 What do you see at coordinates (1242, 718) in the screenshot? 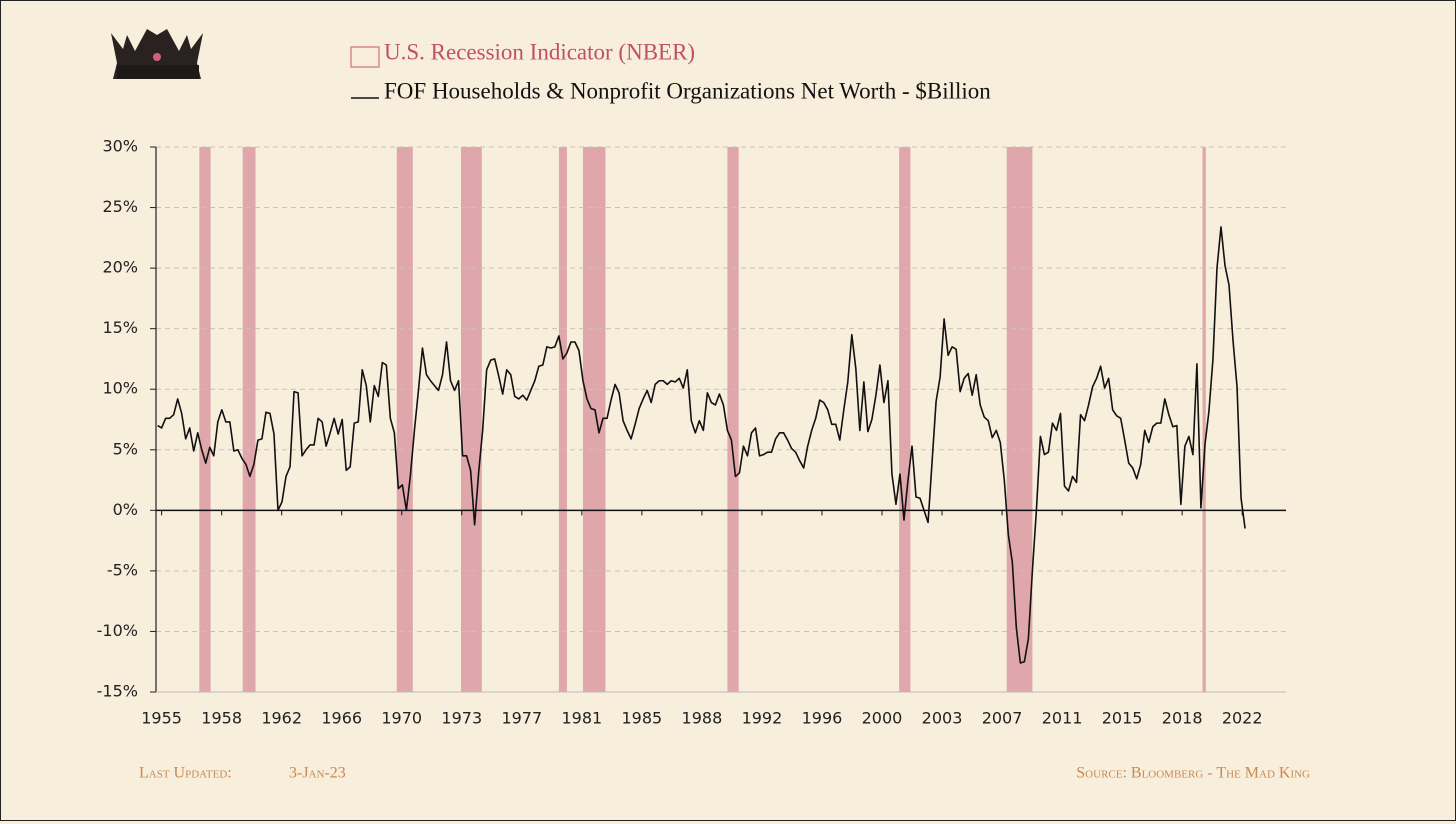
I see `x-tick-label: 2022` at bounding box center [1242, 718].